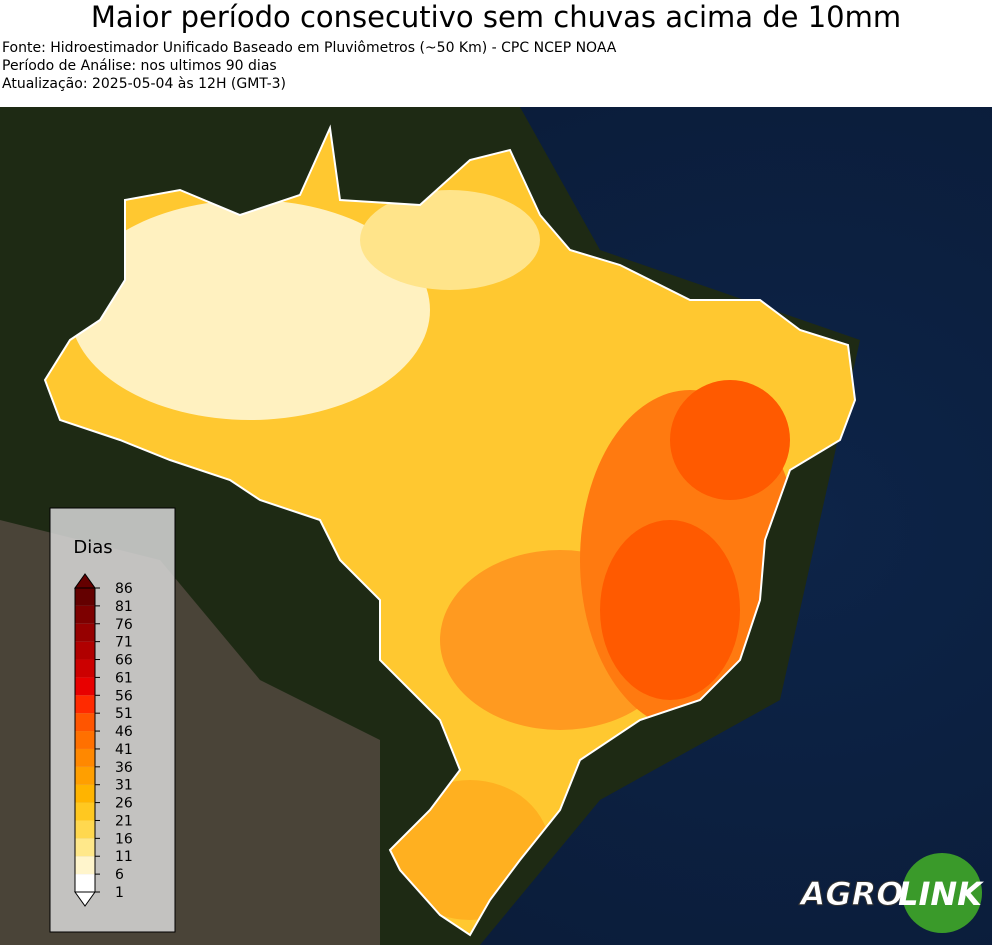 The width and height of the screenshot is (992, 945). Describe the element at coordinates (119, 875) in the screenshot. I see `colorbar-tick-label: 6` at that location.